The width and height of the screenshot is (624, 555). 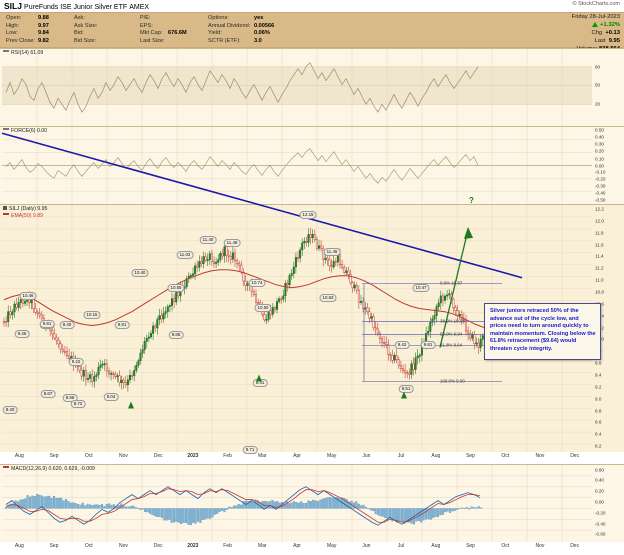 What do you see at coordinates (451, 345) in the screenshot?
I see `fib-level-label: 61.8% 9.64` at bounding box center [451, 345].